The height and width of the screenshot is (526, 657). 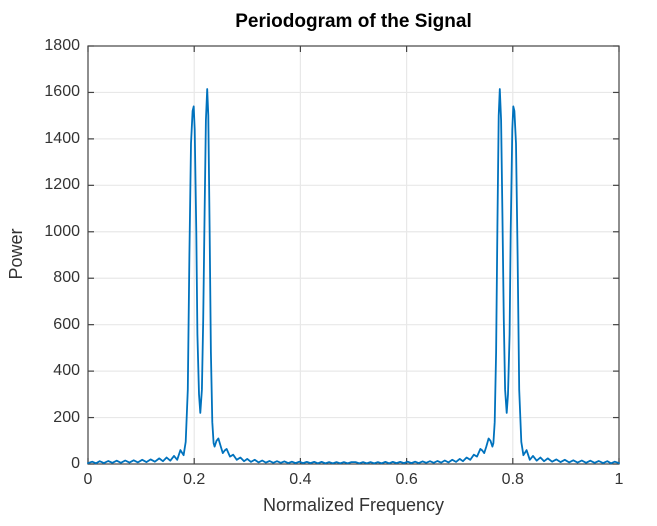 What do you see at coordinates (75, 463) in the screenshot?
I see `y-tick-label: 0` at bounding box center [75, 463].